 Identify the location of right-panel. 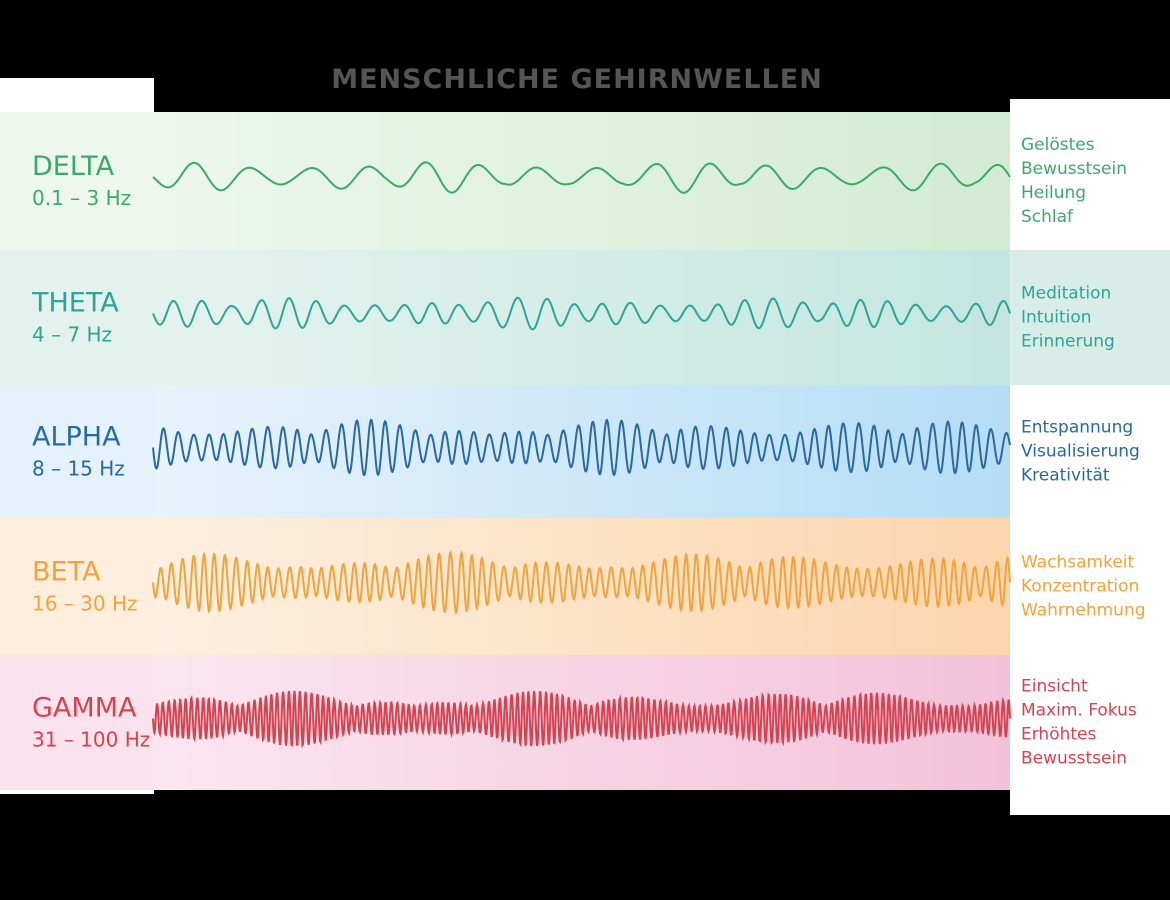
(1090, 457).